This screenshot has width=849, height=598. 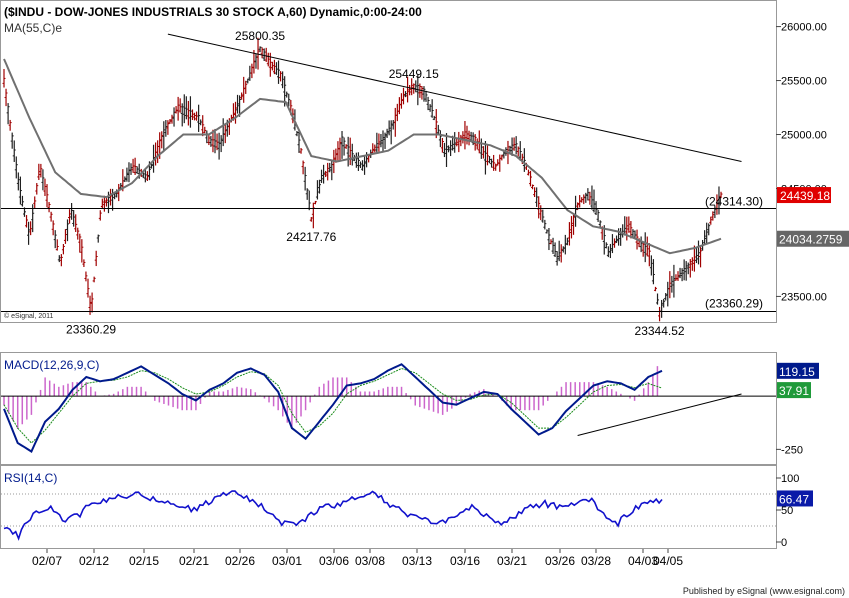 I want to click on date-axis-label: 03/06, so click(x=334, y=561).